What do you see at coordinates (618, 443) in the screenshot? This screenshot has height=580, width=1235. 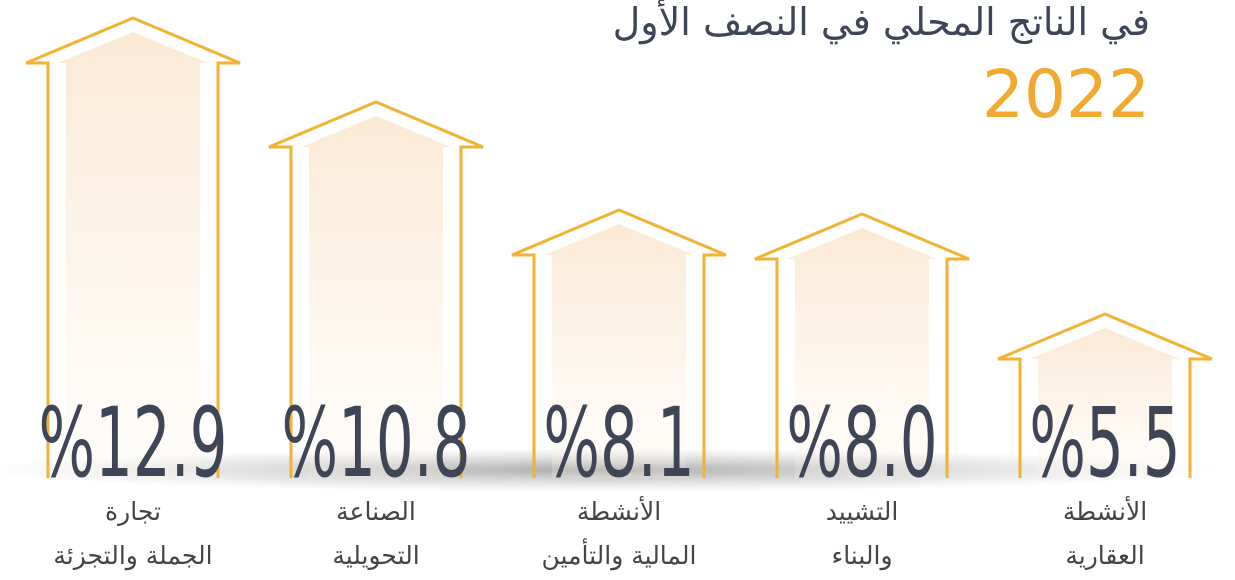 I see `value-label: %8.1` at bounding box center [618, 443].